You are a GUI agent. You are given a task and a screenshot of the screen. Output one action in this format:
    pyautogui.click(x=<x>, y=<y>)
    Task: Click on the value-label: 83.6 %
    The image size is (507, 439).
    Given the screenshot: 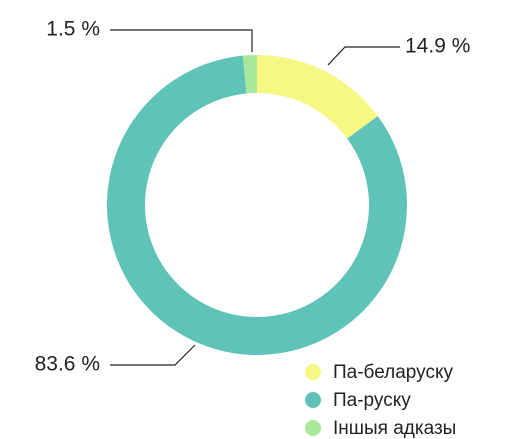 What is the action you would take?
    pyautogui.click(x=67, y=364)
    